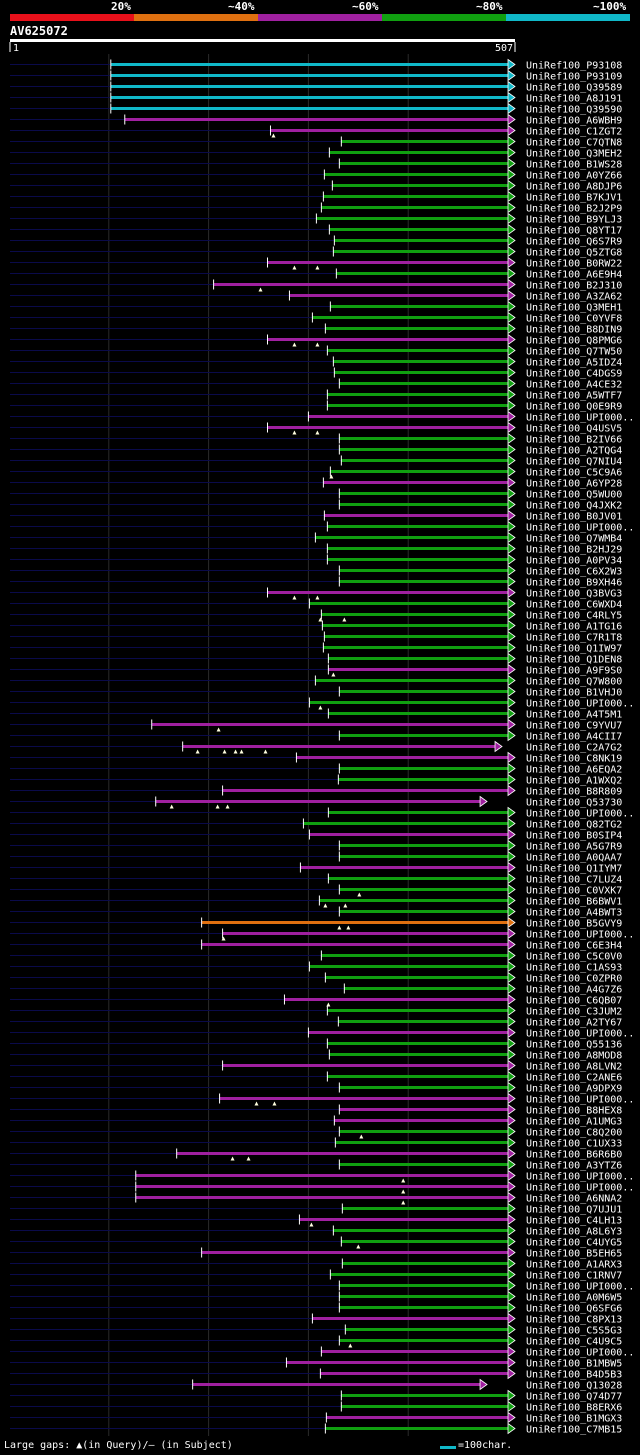 The width and height of the screenshot is (640, 1455). What do you see at coordinates (574, 1320) in the screenshot?
I see `hit-label: UniRef100_C8PX13` at bounding box center [574, 1320].